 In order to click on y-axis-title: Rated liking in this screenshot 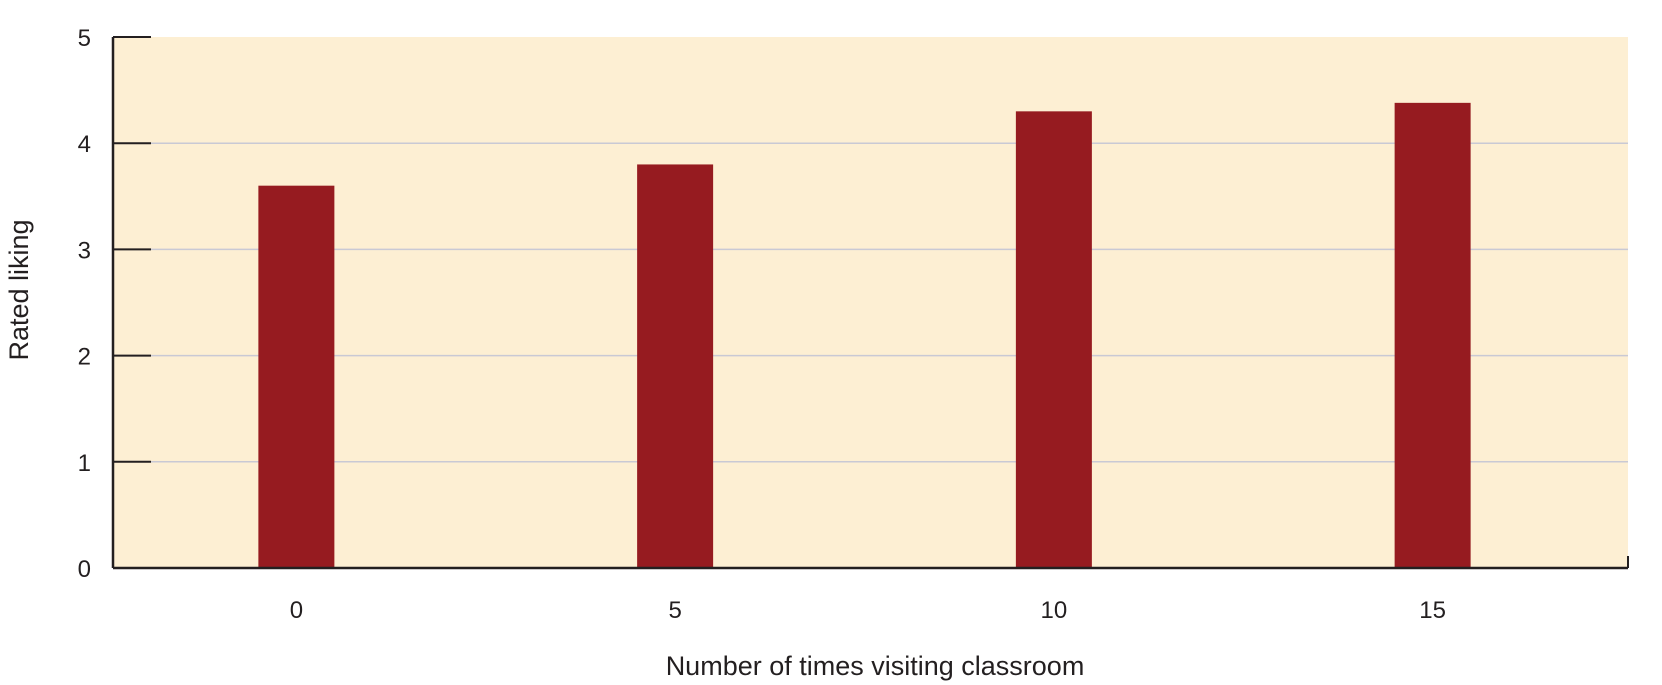, I will do `click(19, 289)`.